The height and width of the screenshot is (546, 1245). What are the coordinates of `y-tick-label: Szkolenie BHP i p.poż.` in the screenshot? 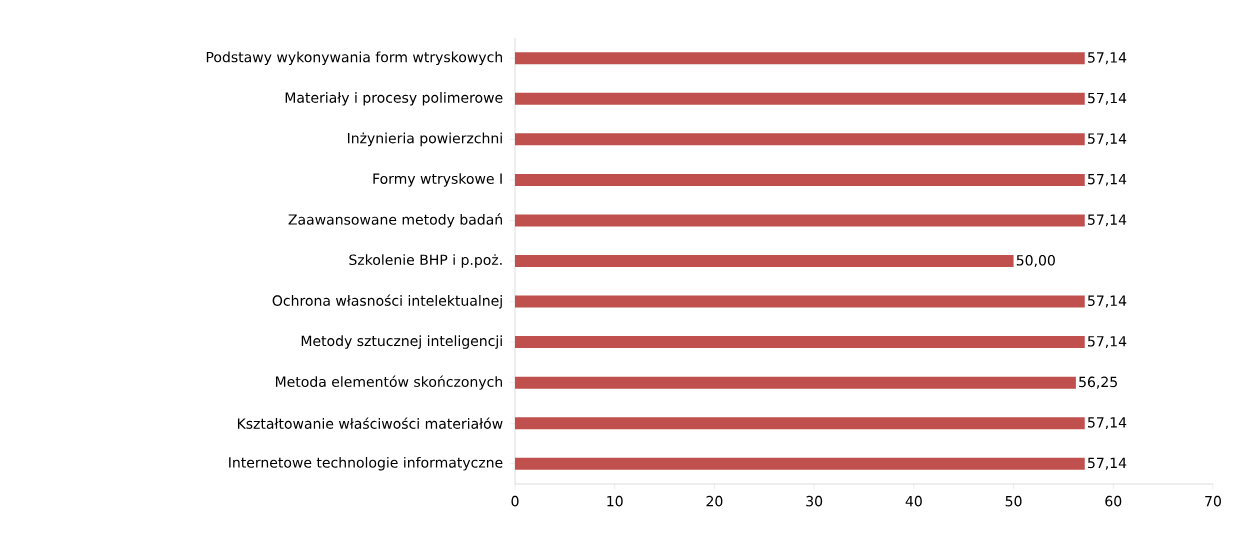 It's located at (425, 261).